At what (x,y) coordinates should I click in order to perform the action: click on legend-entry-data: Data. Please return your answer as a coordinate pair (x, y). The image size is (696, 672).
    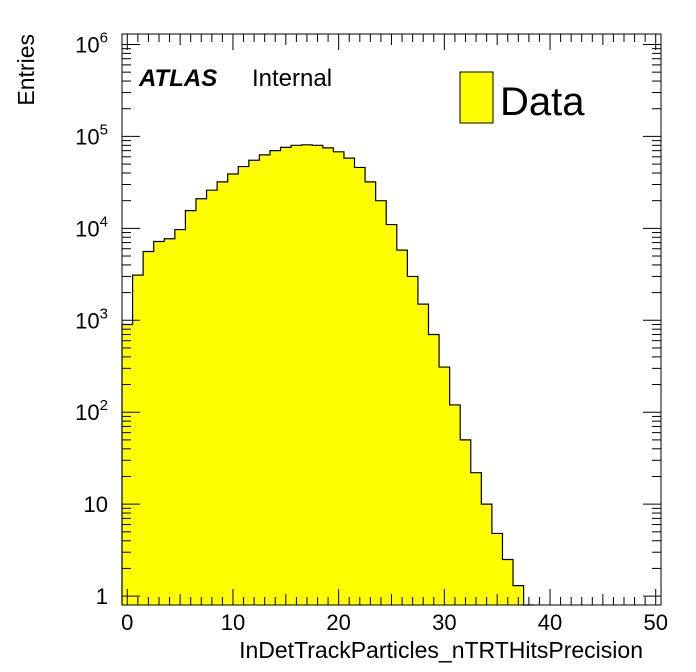
    Looking at the image, I should click on (542, 102).